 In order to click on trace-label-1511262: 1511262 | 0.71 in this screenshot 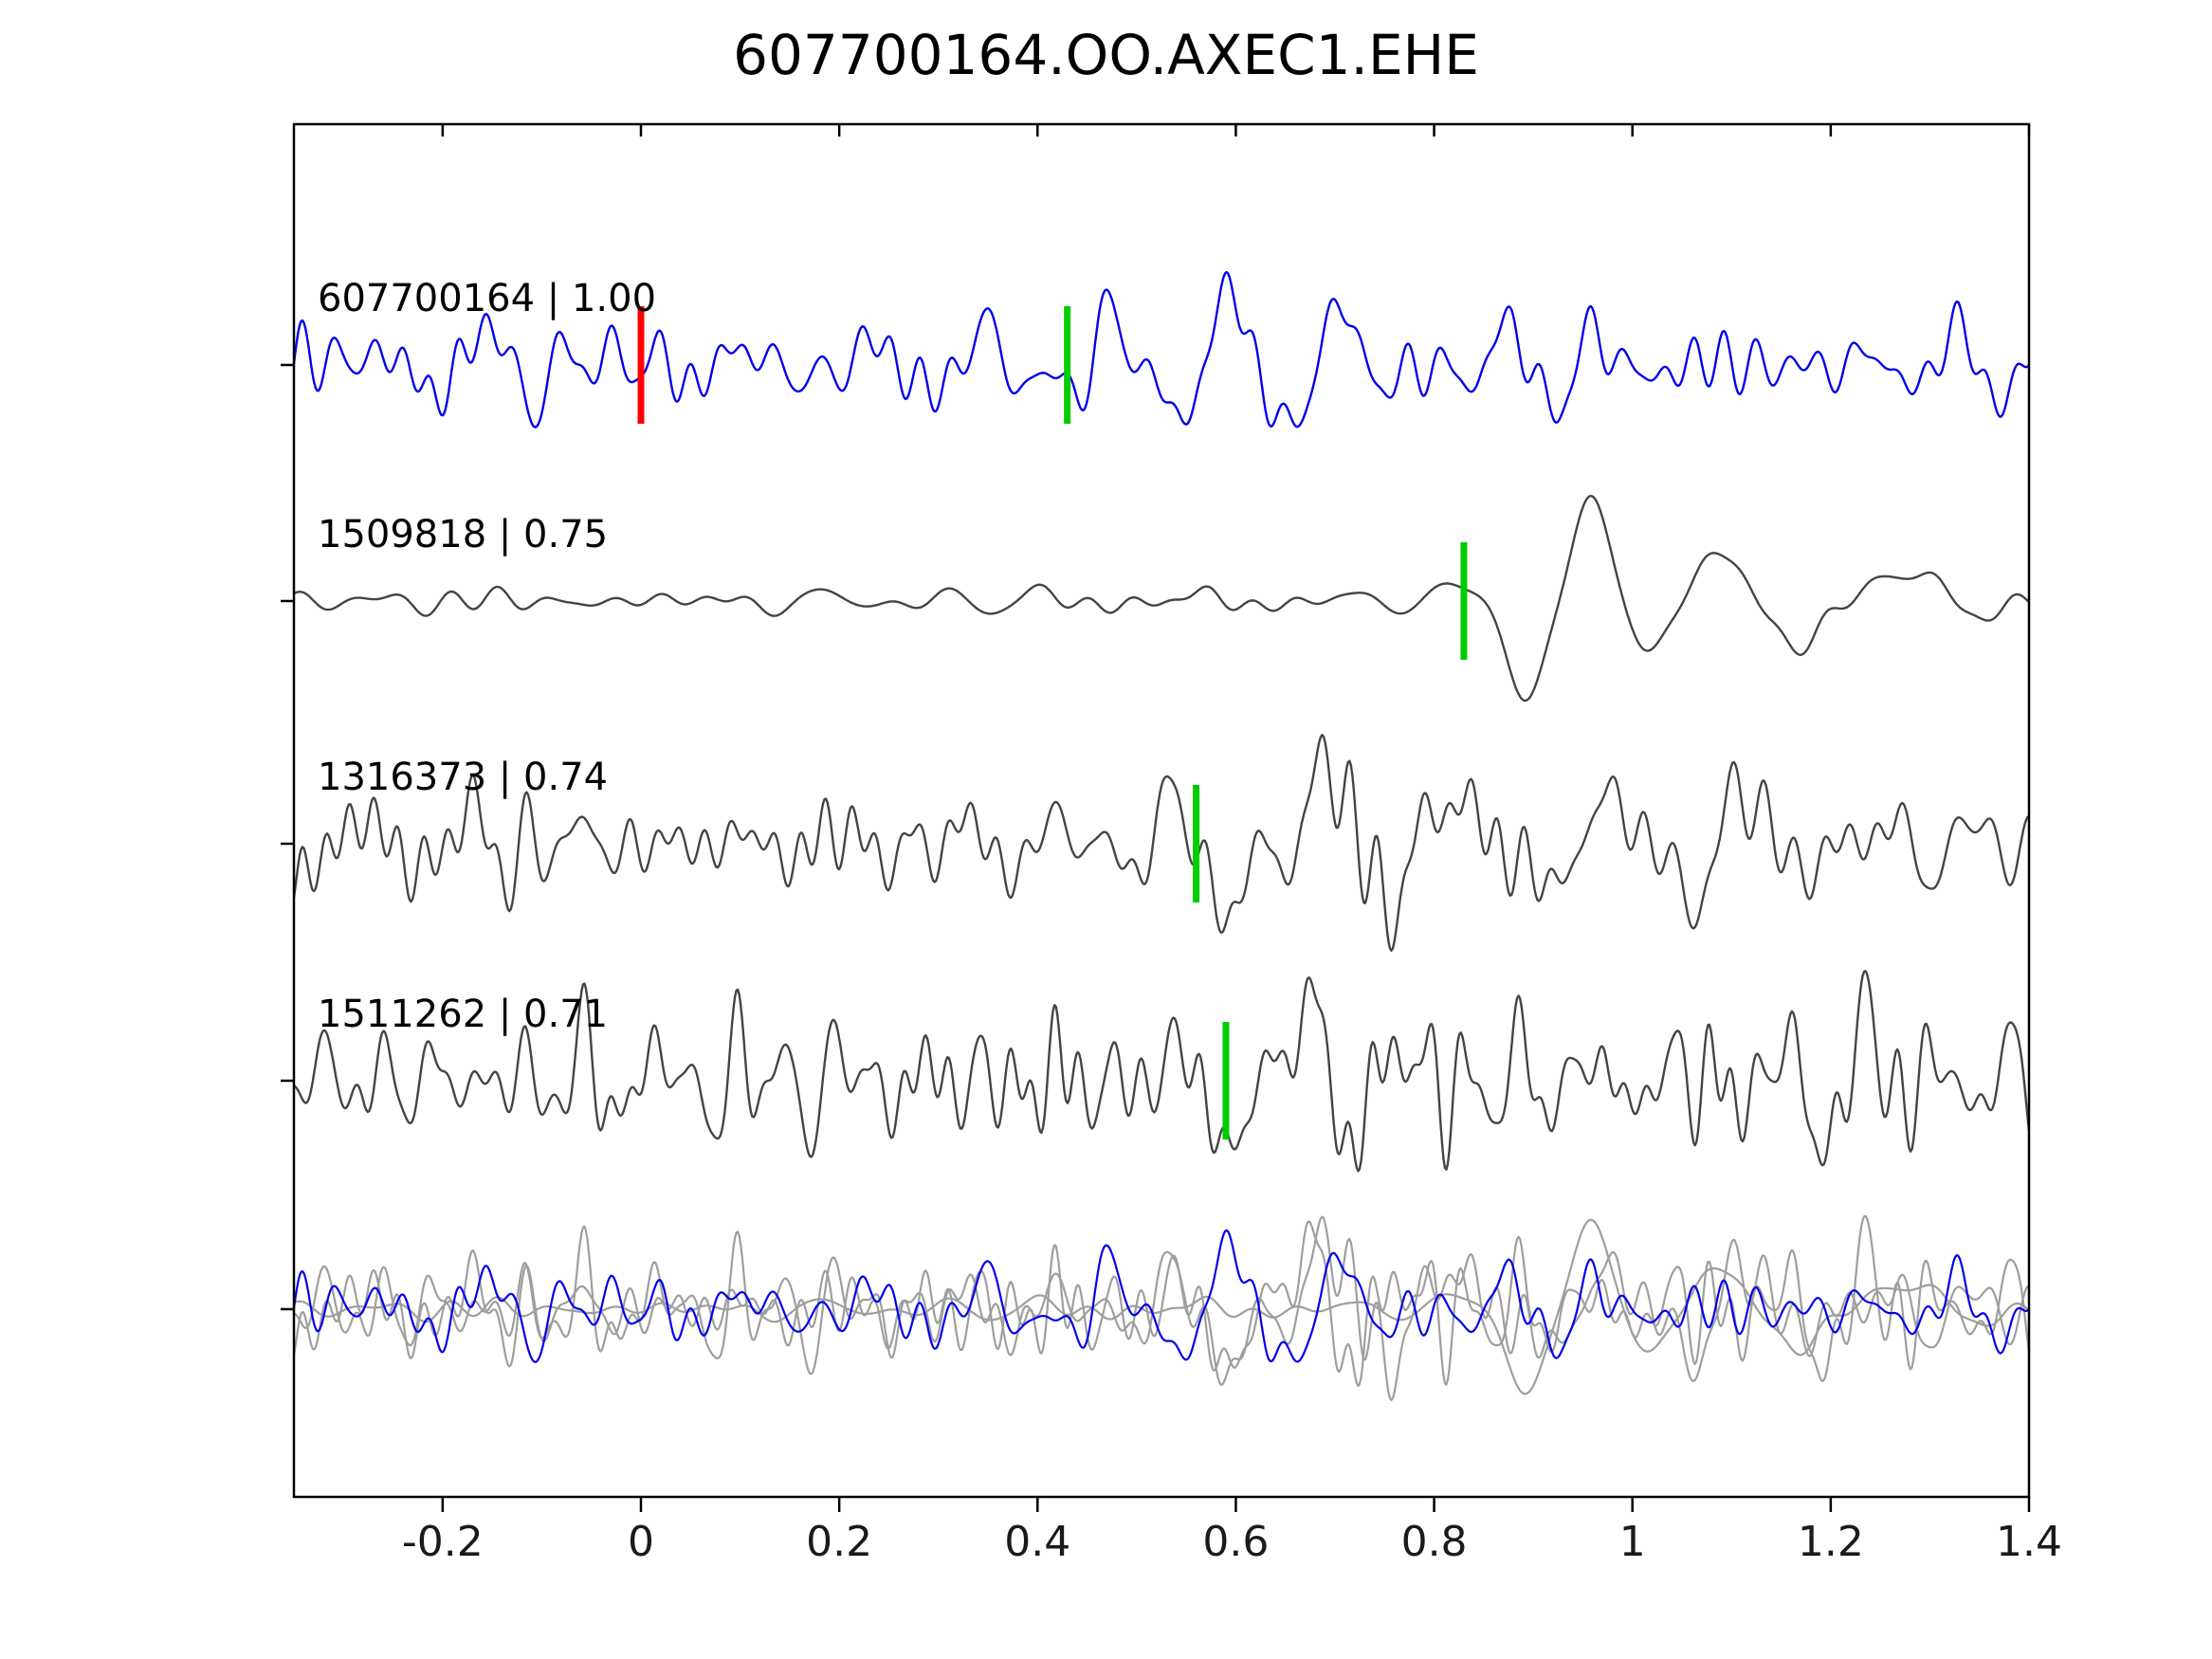, I will do `click(463, 1014)`.